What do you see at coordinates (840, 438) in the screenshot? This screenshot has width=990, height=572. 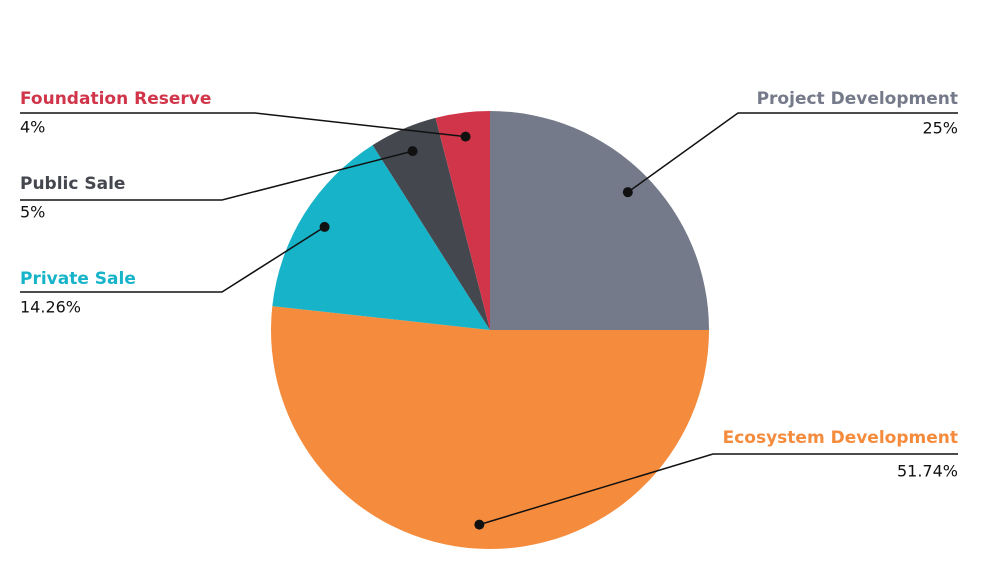 I see `legend-label: Ecosystem Development` at bounding box center [840, 438].